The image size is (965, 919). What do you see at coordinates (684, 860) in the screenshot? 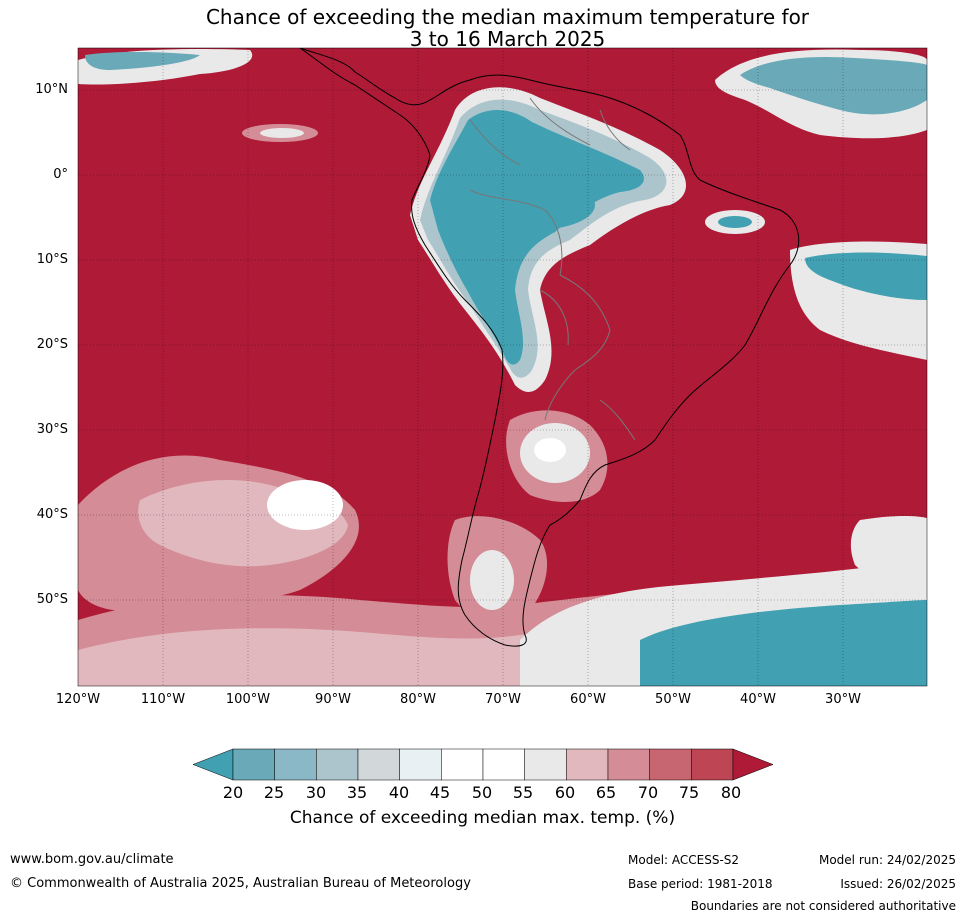
I see `footer-model: Model: ACCESS-S2` at bounding box center [684, 860].